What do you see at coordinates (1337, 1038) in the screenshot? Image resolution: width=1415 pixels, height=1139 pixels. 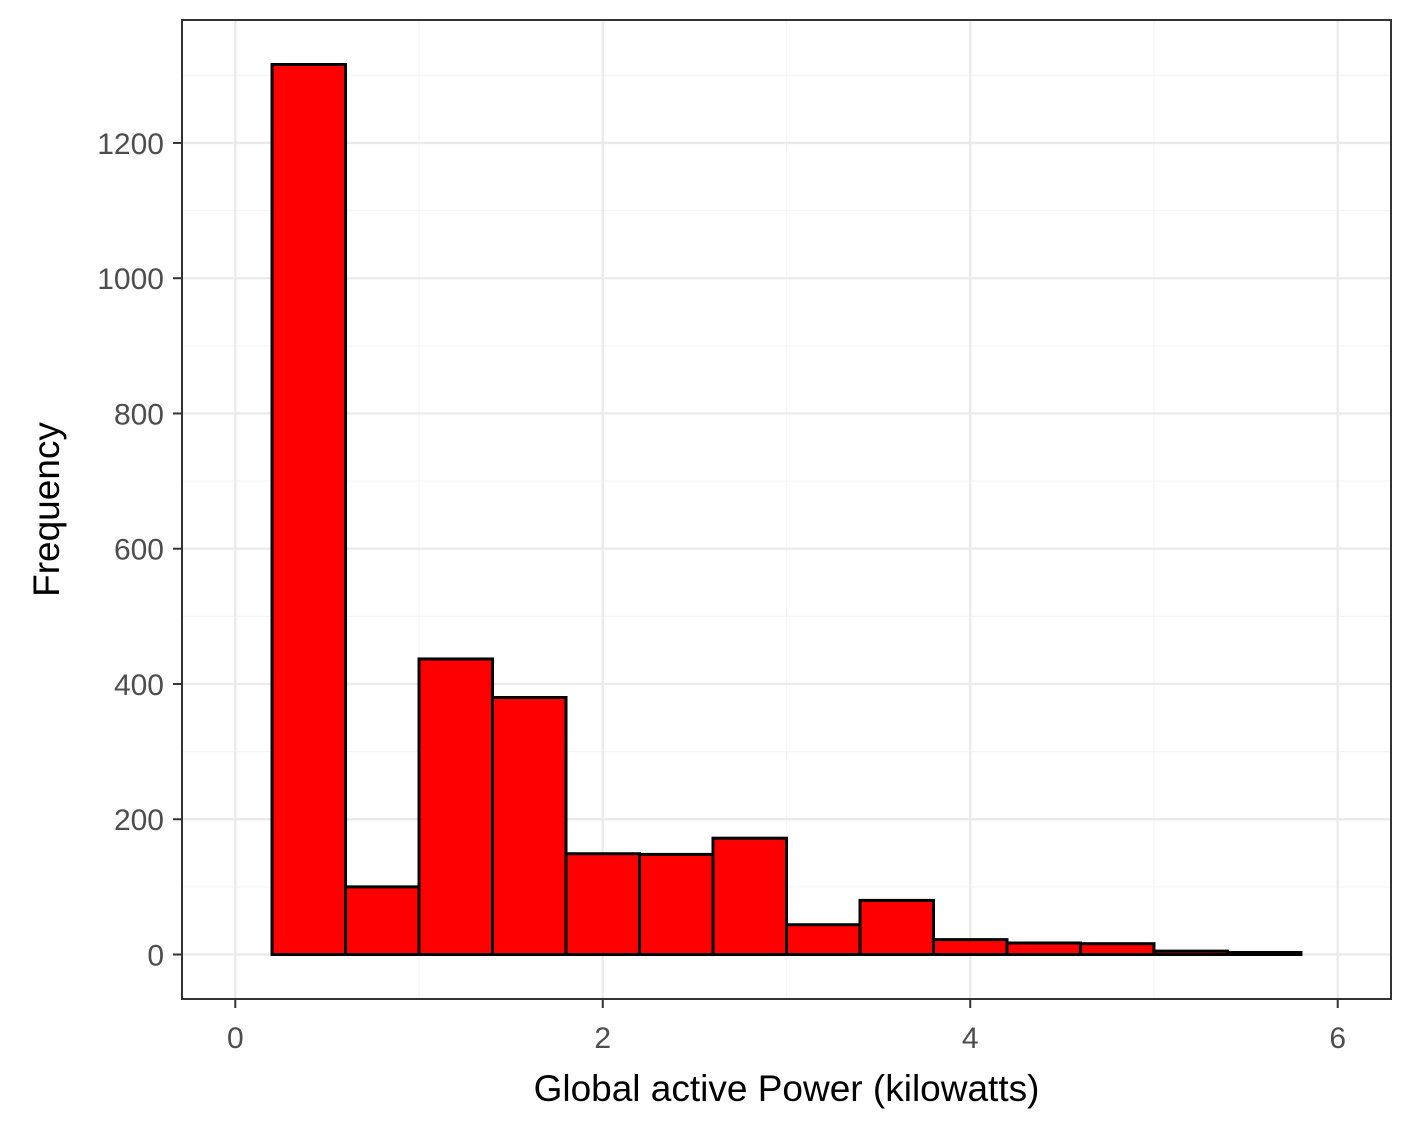 I see `x-tick-label: 6` at bounding box center [1337, 1038].